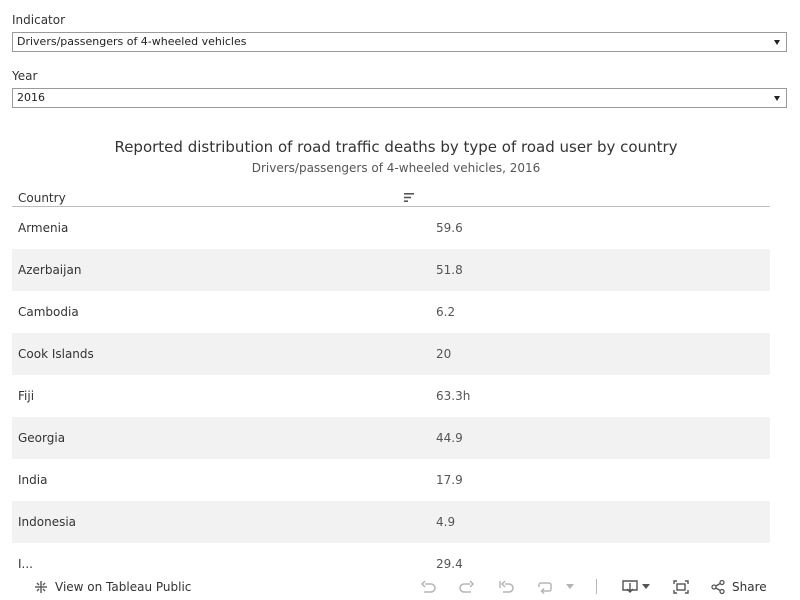 The image size is (800, 600). What do you see at coordinates (446, 522) in the screenshot?
I see `value-cell: 4.9` at bounding box center [446, 522].